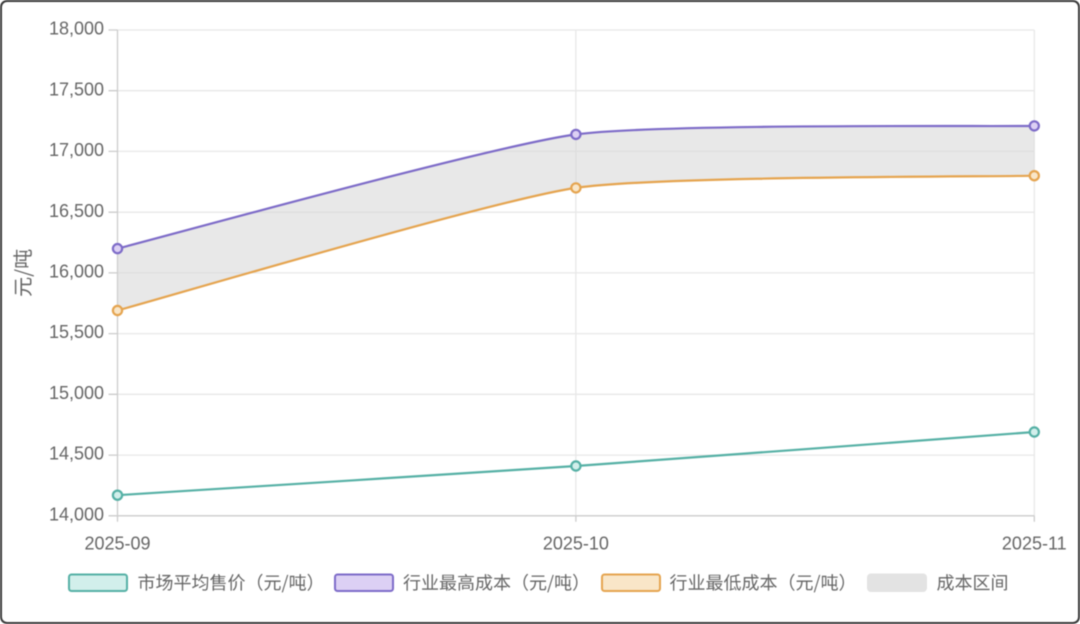  What do you see at coordinates (76, 29) in the screenshot?
I see `svg-text: 18,000` at bounding box center [76, 29].